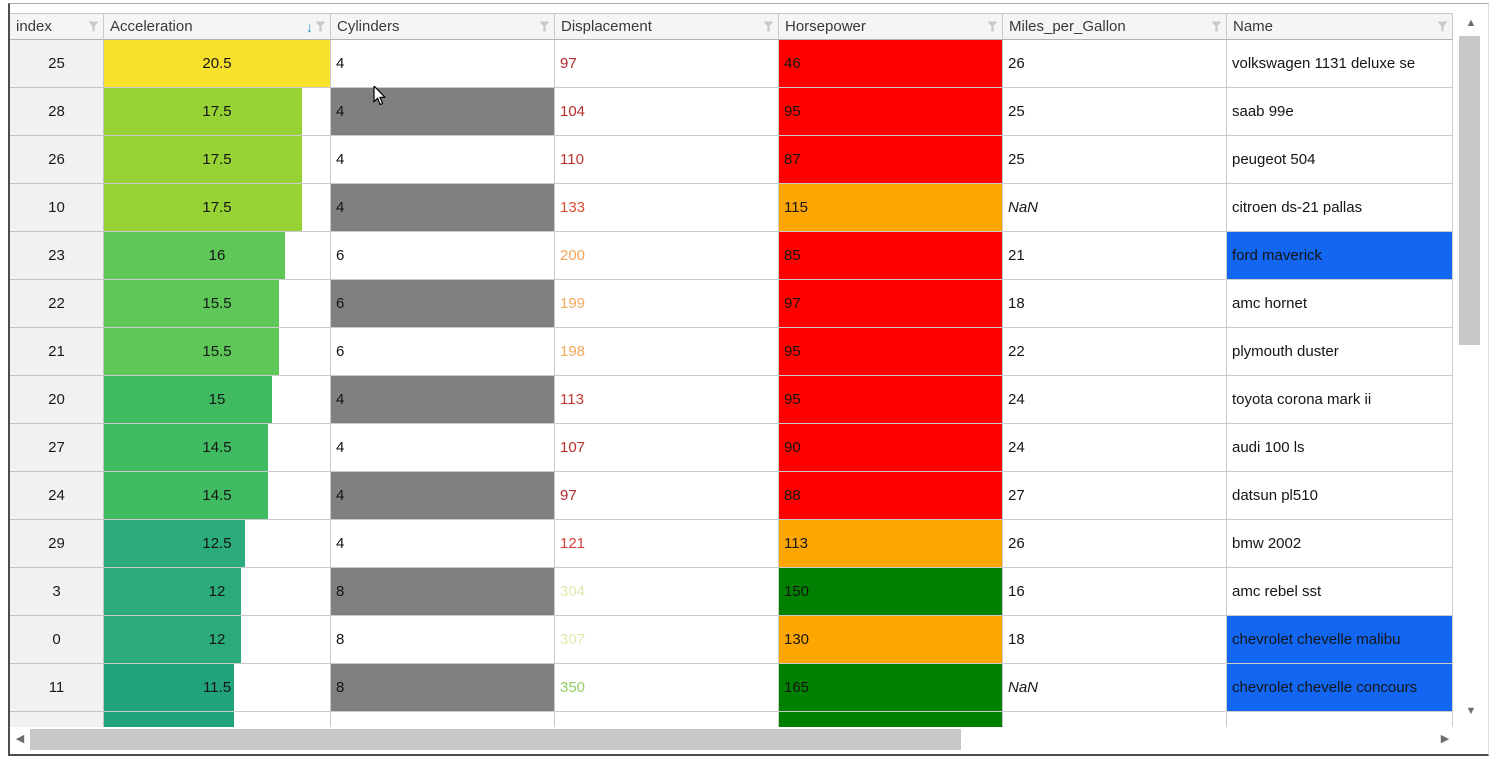 The width and height of the screenshot is (1492, 762). Describe the element at coordinates (891, 688) in the screenshot. I see `horsepower-cell: 165` at that location.